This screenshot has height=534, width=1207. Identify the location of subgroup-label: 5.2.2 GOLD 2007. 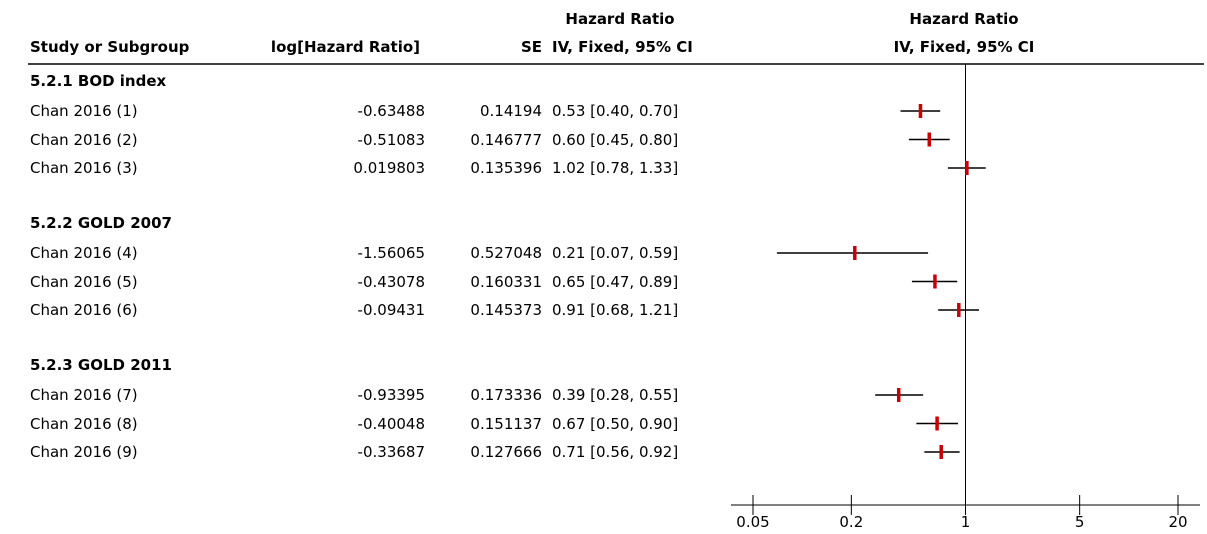
(101, 223).